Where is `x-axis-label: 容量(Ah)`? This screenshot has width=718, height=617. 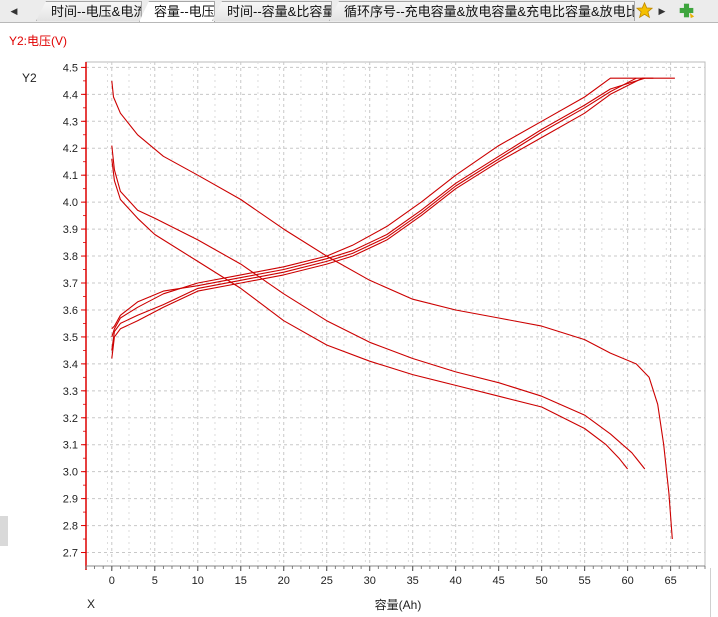 x-axis-label: 容量(Ah) is located at coordinates (398, 604).